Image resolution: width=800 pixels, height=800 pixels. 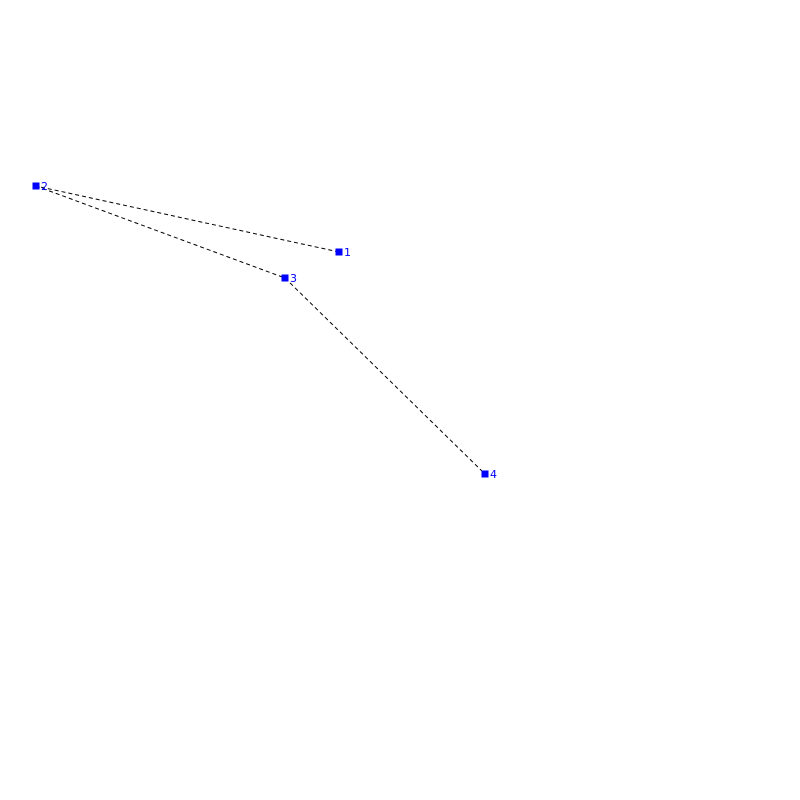 I want to click on point-2: 2, so click(x=40, y=186).